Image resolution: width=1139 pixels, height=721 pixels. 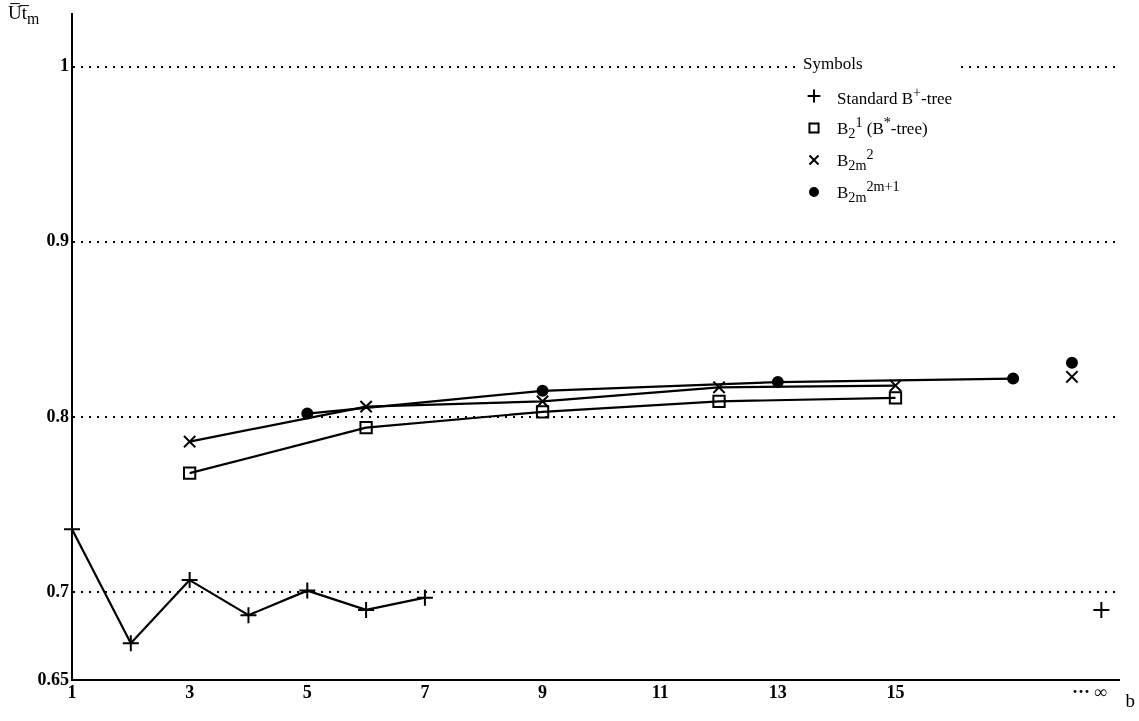 What do you see at coordinates (57, 591) in the screenshot?
I see `y-tick-label: 0.7` at bounding box center [57, 591].